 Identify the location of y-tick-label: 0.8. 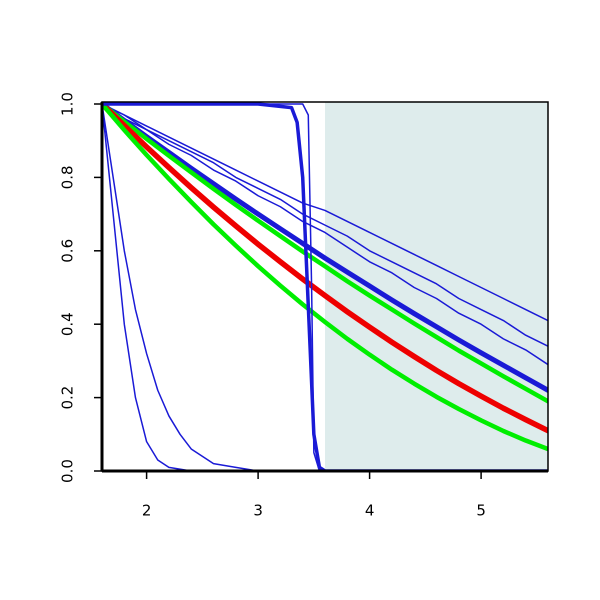
(68, 177).